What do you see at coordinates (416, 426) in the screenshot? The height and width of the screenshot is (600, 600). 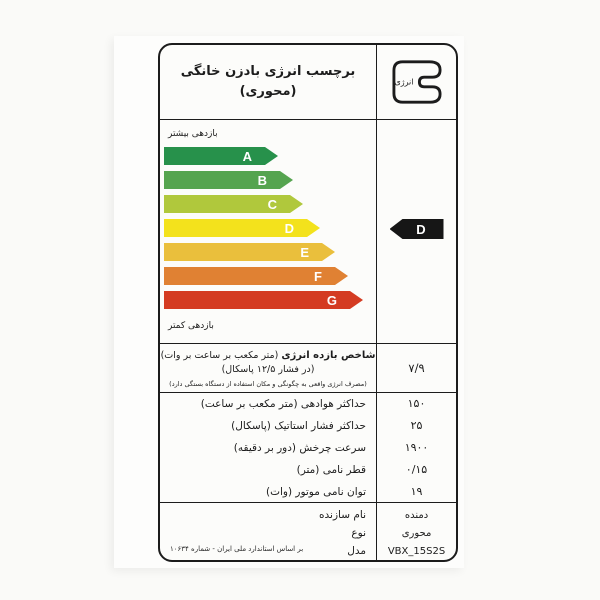 I see `spec-value: ۲۵` at bounding box center [416, 426].